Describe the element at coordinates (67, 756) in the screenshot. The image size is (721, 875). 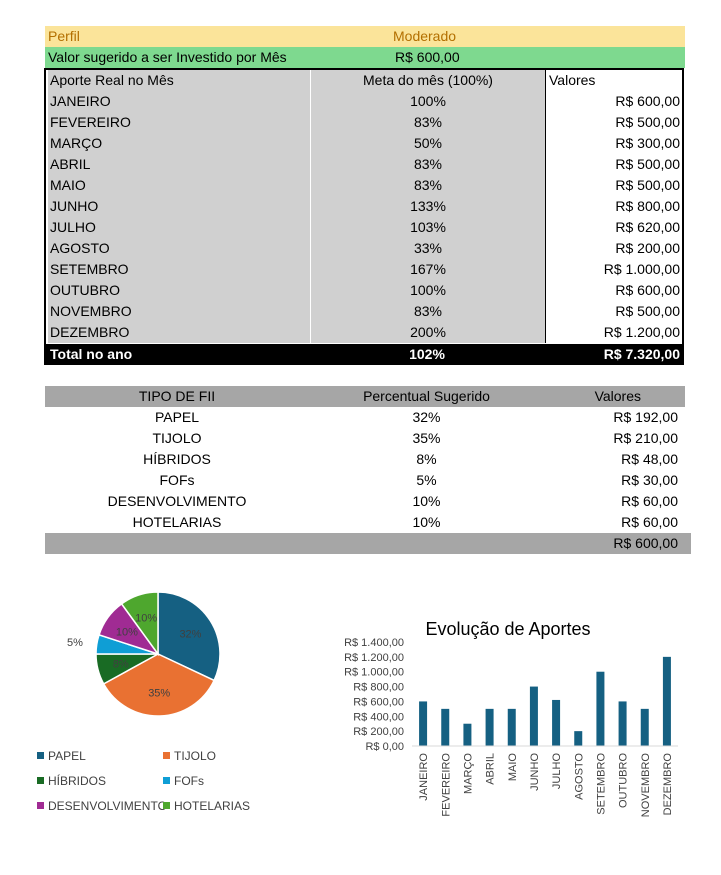
I see `legend-label: PAPEL` at that location.